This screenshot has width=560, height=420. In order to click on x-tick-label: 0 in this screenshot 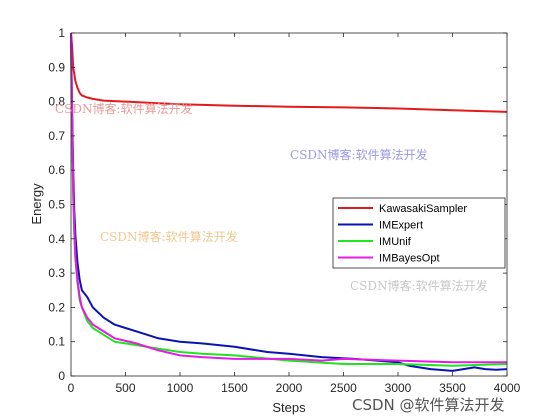, I will do `click(71, 388)`.